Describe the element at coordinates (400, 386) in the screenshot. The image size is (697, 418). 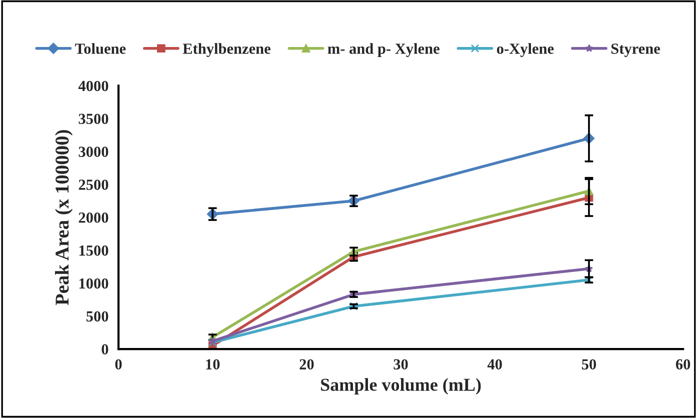
I see `x-axis-title: Sample volume (mL)` at that location.